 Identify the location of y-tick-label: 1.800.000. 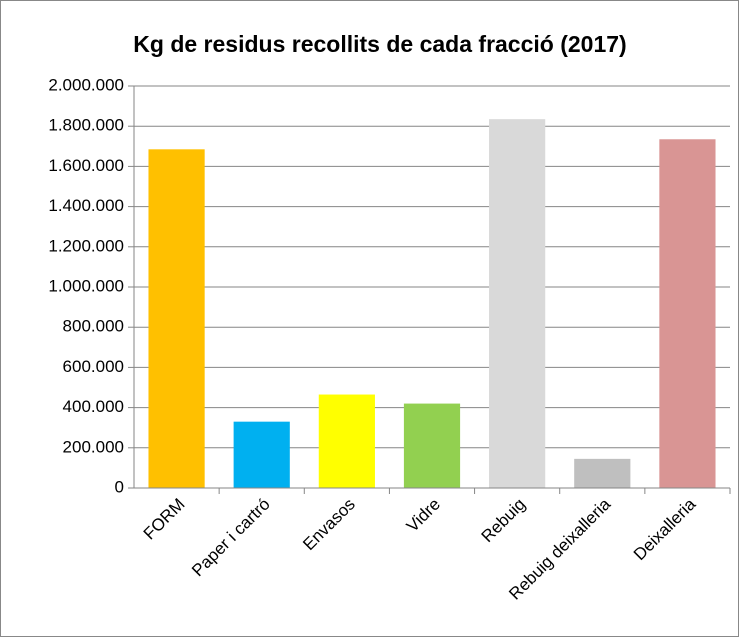
(86, 125).